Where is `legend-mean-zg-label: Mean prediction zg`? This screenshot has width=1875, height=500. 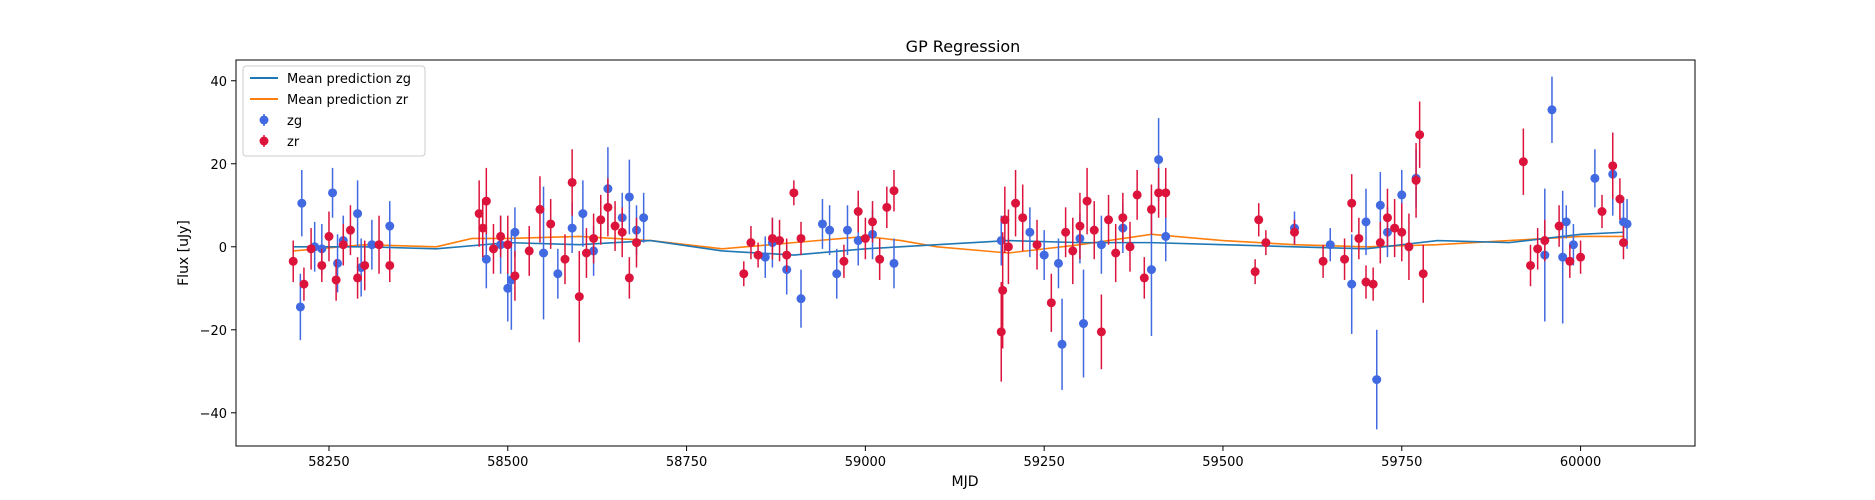 legend-mean-zg-label: Mean prediction zg is located at coordinates (349, 79).